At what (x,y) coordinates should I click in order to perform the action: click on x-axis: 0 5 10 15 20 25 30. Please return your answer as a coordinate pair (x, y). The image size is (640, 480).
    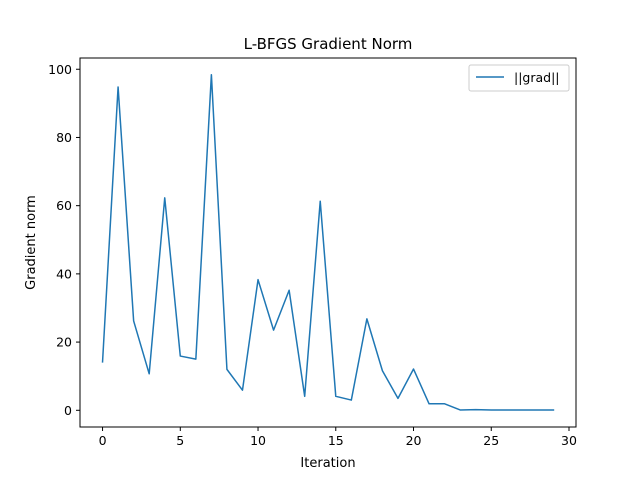
    Looking at the image, I should click on (338, 437).